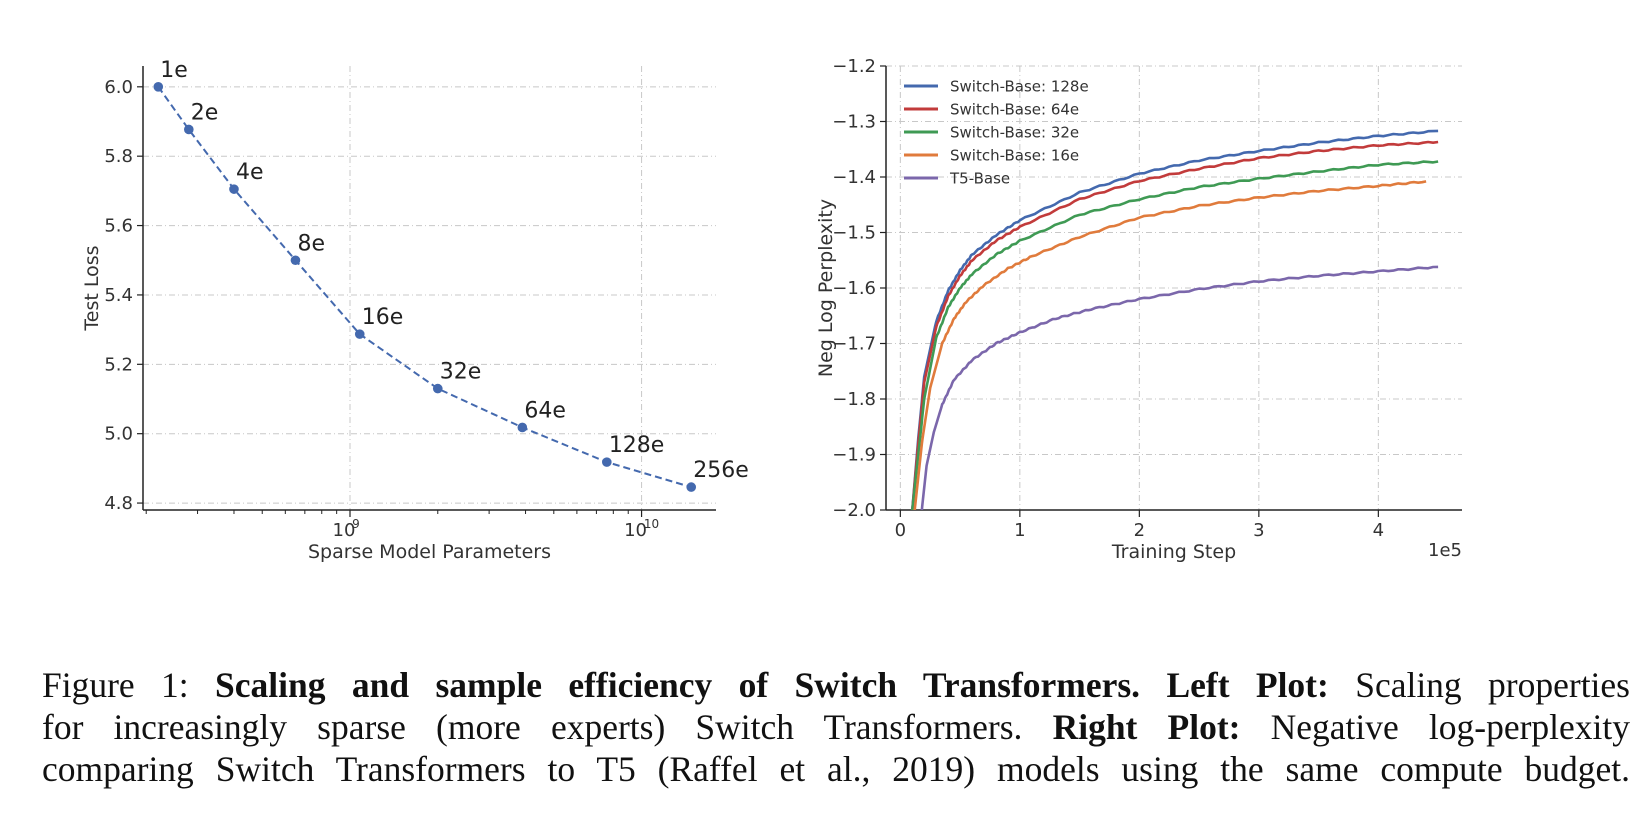 This screenshot has width=1650, height=816. What do you see at coordinates (1146, 727) in the screenshot?
I see `caption-right-plot-label: Right Plot:` at bounding box center [1146, 727].